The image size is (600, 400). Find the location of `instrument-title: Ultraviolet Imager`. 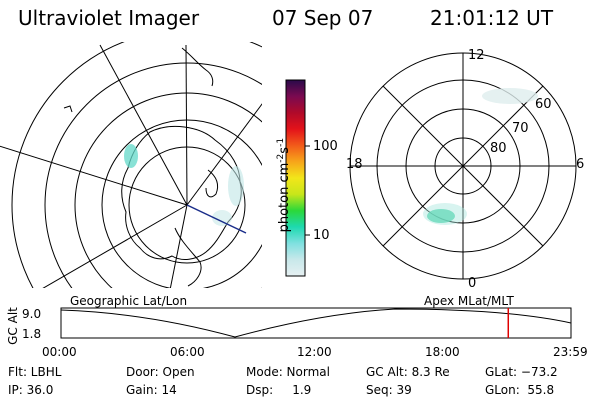

instrument-title: Ultraviolet Imager is located at coordinates (109, 18).